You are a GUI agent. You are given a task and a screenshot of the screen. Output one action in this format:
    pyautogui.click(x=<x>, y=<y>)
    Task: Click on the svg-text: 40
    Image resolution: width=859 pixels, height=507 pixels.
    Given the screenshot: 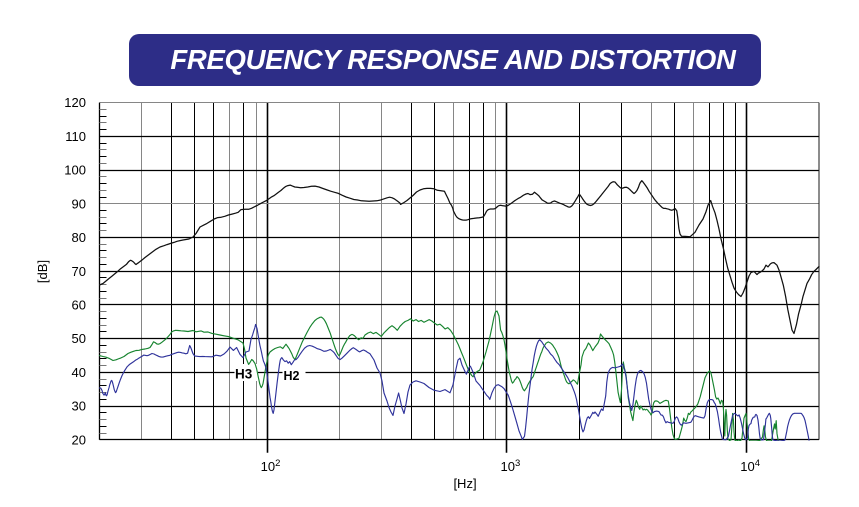 What is the action you would take?
    pyautogui.click(x=79, y=372)
    